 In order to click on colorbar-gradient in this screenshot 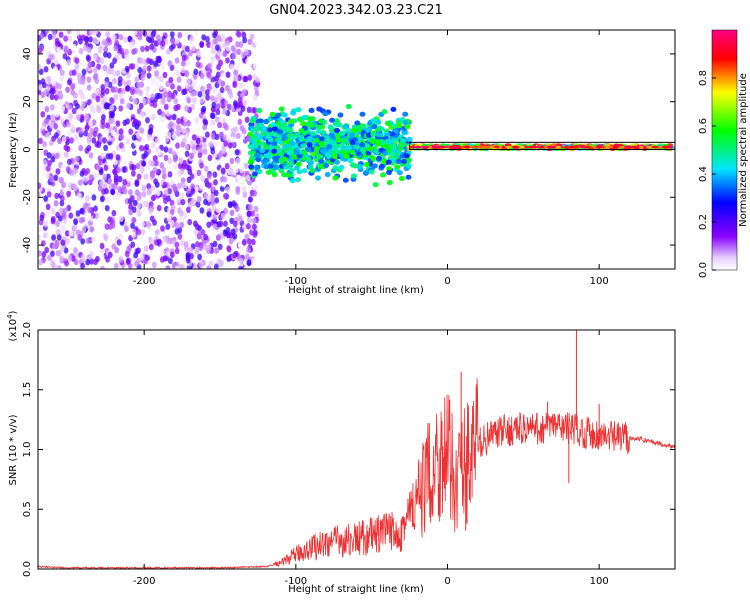, I will do `click(724, 150)`.